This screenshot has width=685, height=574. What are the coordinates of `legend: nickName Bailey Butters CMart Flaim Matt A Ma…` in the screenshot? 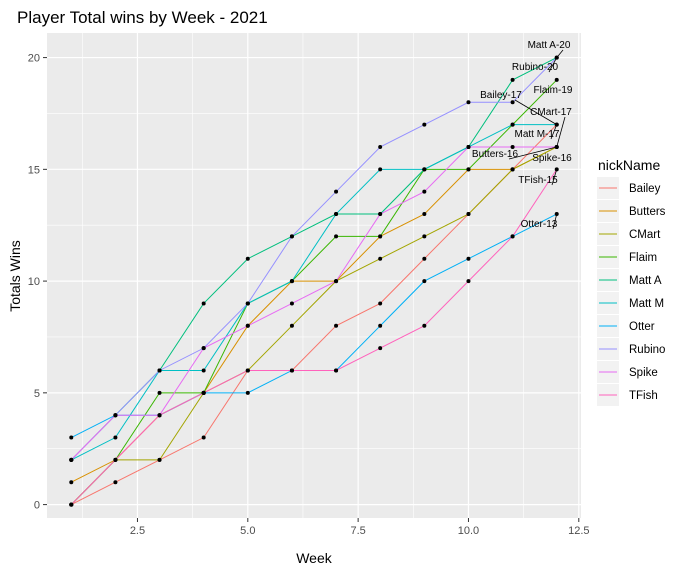 It's located at (631, 281).